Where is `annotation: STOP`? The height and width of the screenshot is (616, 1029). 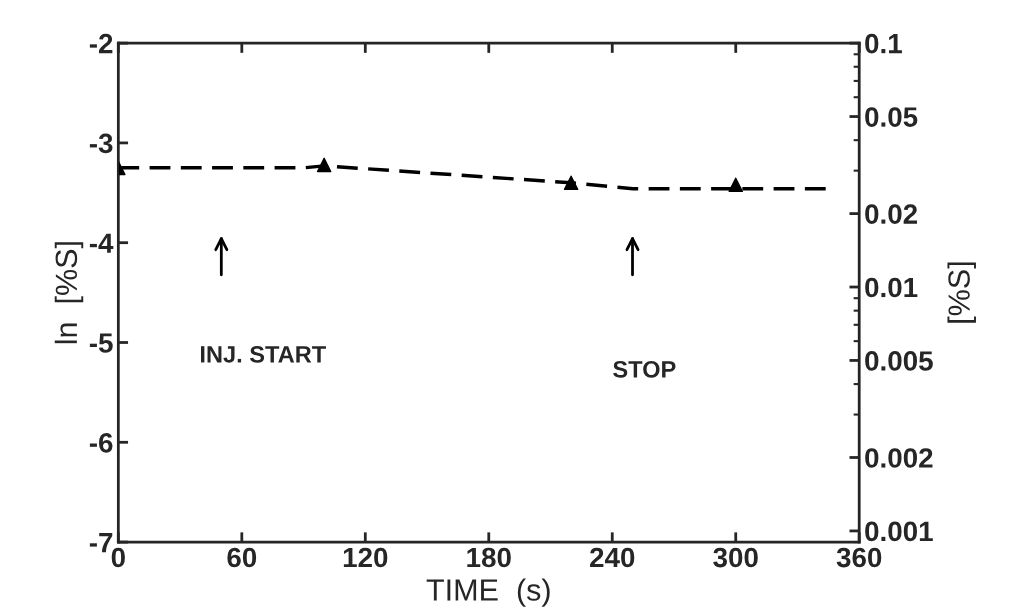
annotation: STOP is located at coordinates (644, 369).